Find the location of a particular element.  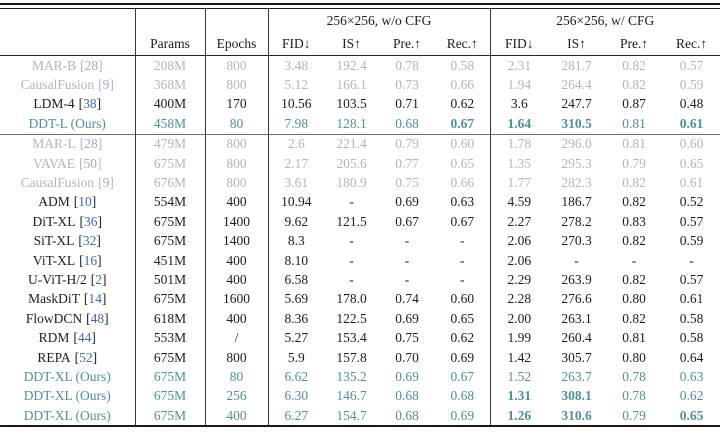

metric-value-w-cfg: 0.52 is located at coordinates (691, 202).